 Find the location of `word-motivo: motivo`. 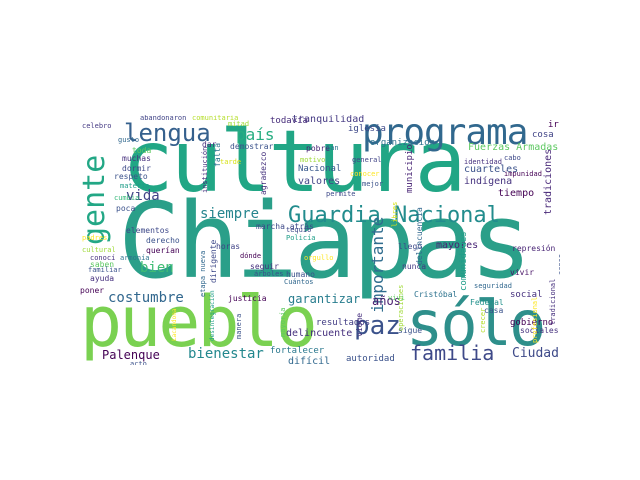

word-motivo: motivo is located at coordinates (313, 160).